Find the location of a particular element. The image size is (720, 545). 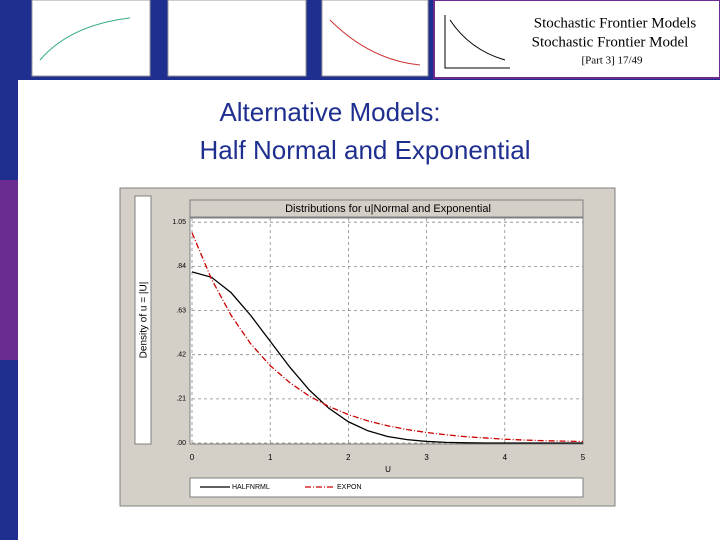

x-tick-label: 0 is located at coordinates (192, 457).